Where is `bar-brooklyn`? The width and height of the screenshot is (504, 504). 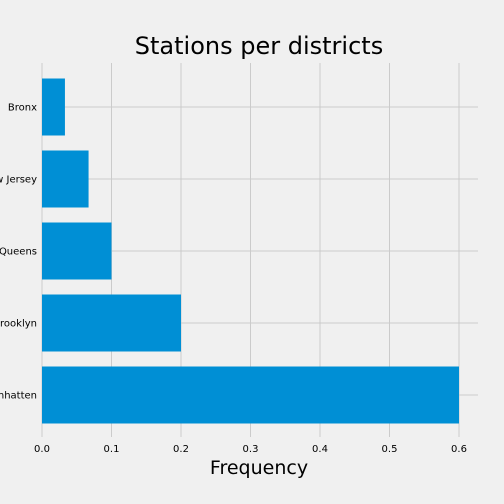 bar-brooklyn is located at coordinates (111, 323).